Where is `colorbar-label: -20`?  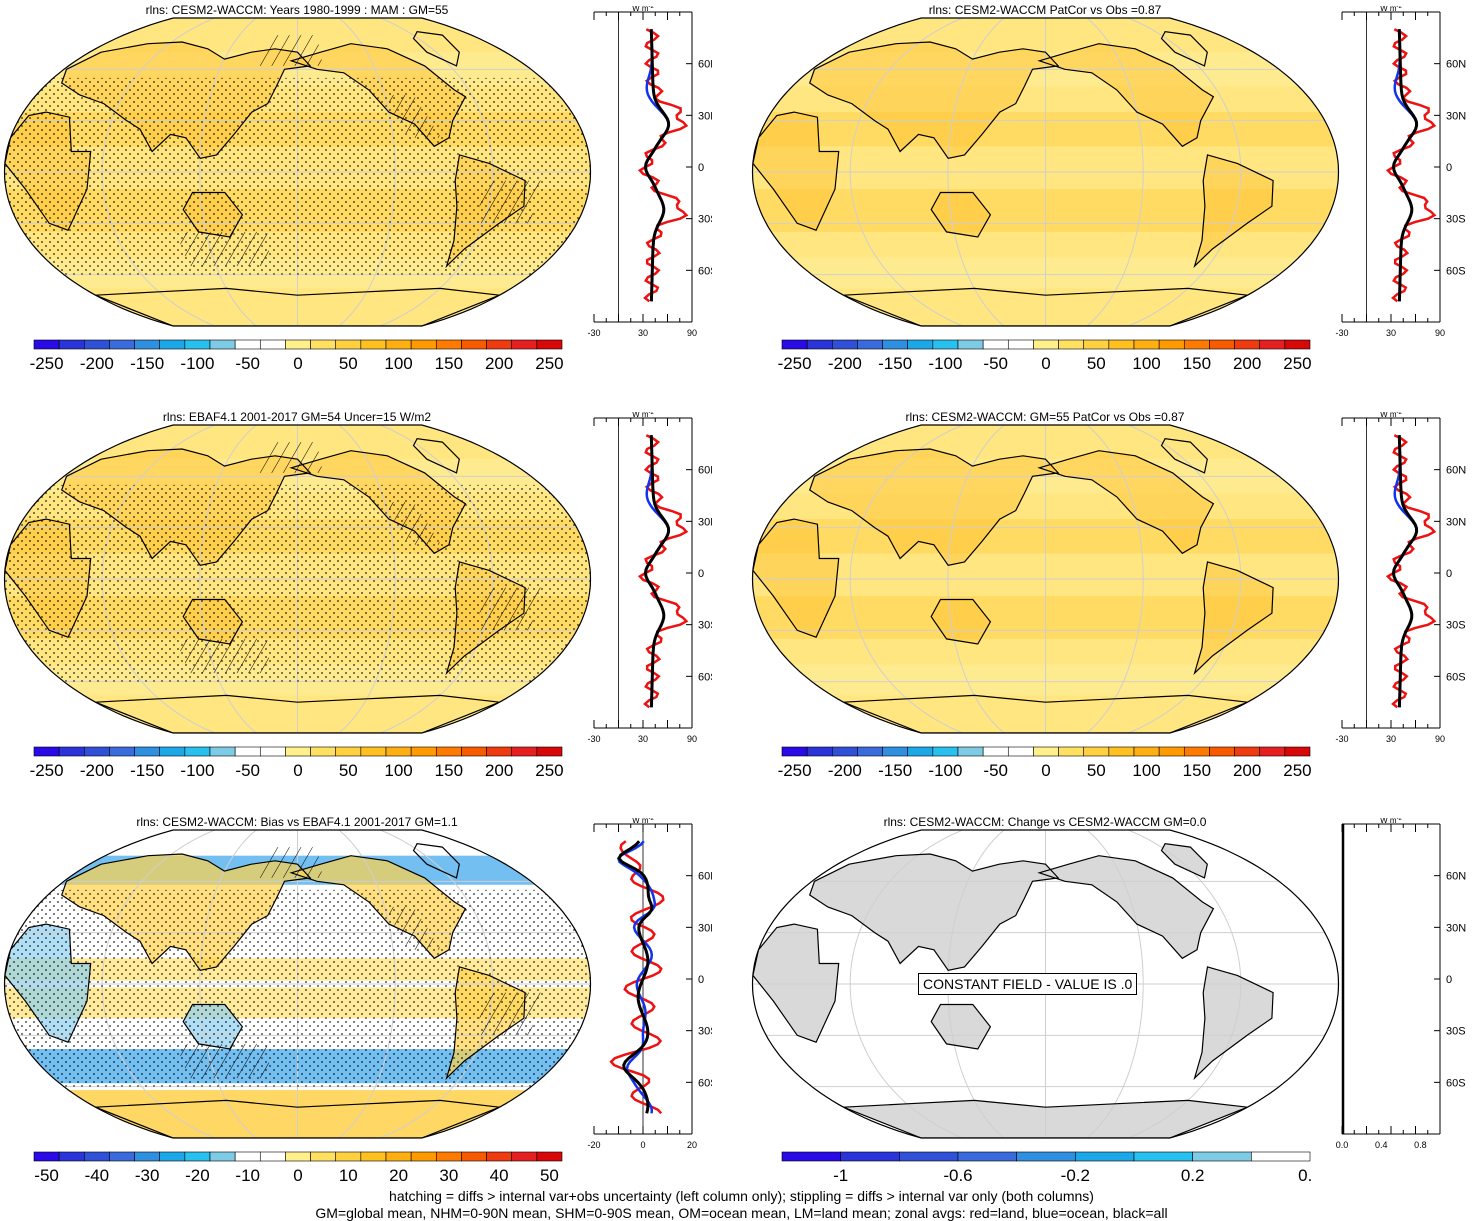
colorbar-label: -20 is located at coordinates (197, 1175).